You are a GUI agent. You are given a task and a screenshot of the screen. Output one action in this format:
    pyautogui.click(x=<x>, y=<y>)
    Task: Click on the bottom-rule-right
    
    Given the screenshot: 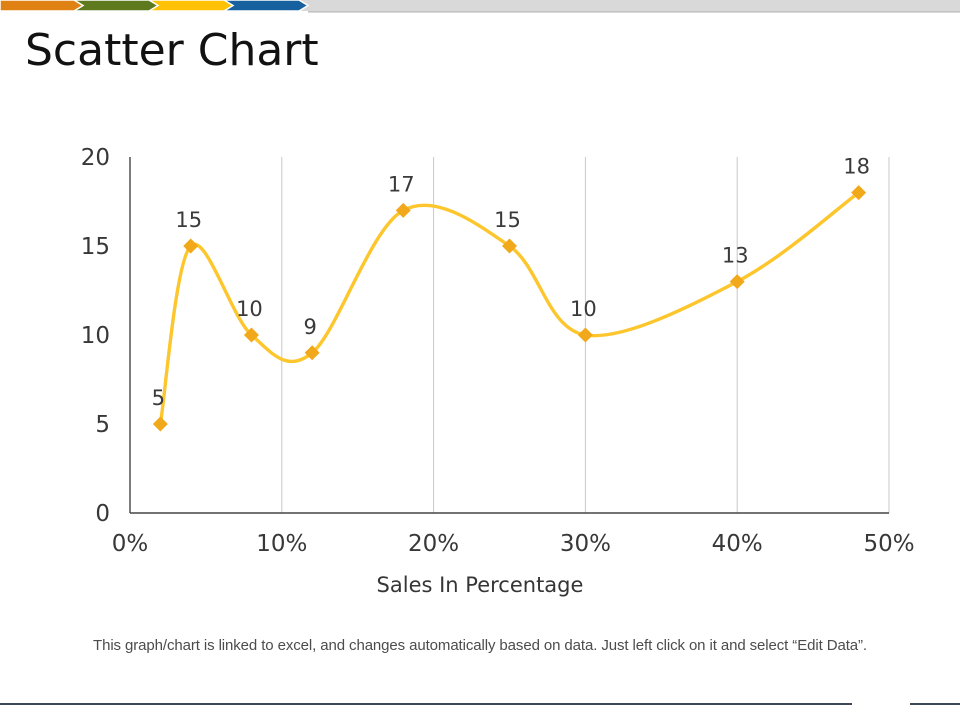 What is the action you would take?
    pyautogui.click(x=935, y=704)
    